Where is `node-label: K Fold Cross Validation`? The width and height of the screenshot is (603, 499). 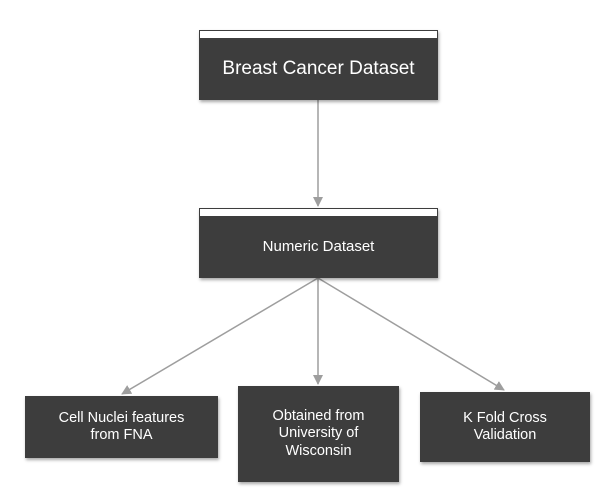
node-label: K Fold Cross Validation is located at coordinates (505, 426).